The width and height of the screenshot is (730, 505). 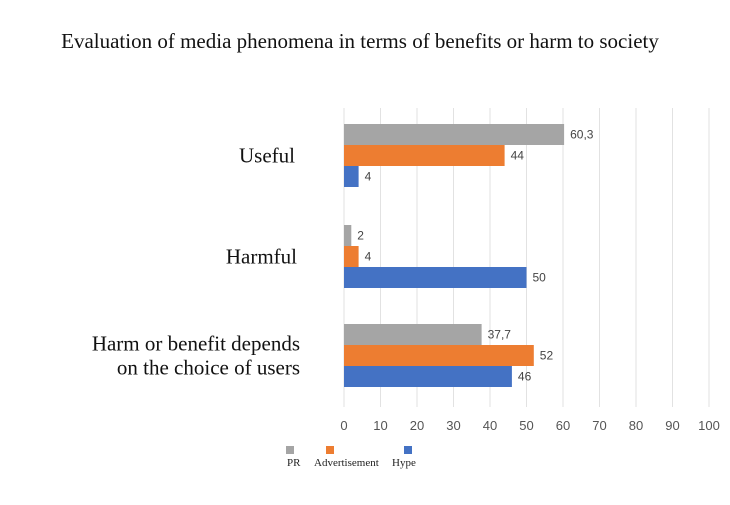 What do you see at coordinates (525, 377) in the screenshot?
I see `data-label: 46` at bounding box center [525, 377].